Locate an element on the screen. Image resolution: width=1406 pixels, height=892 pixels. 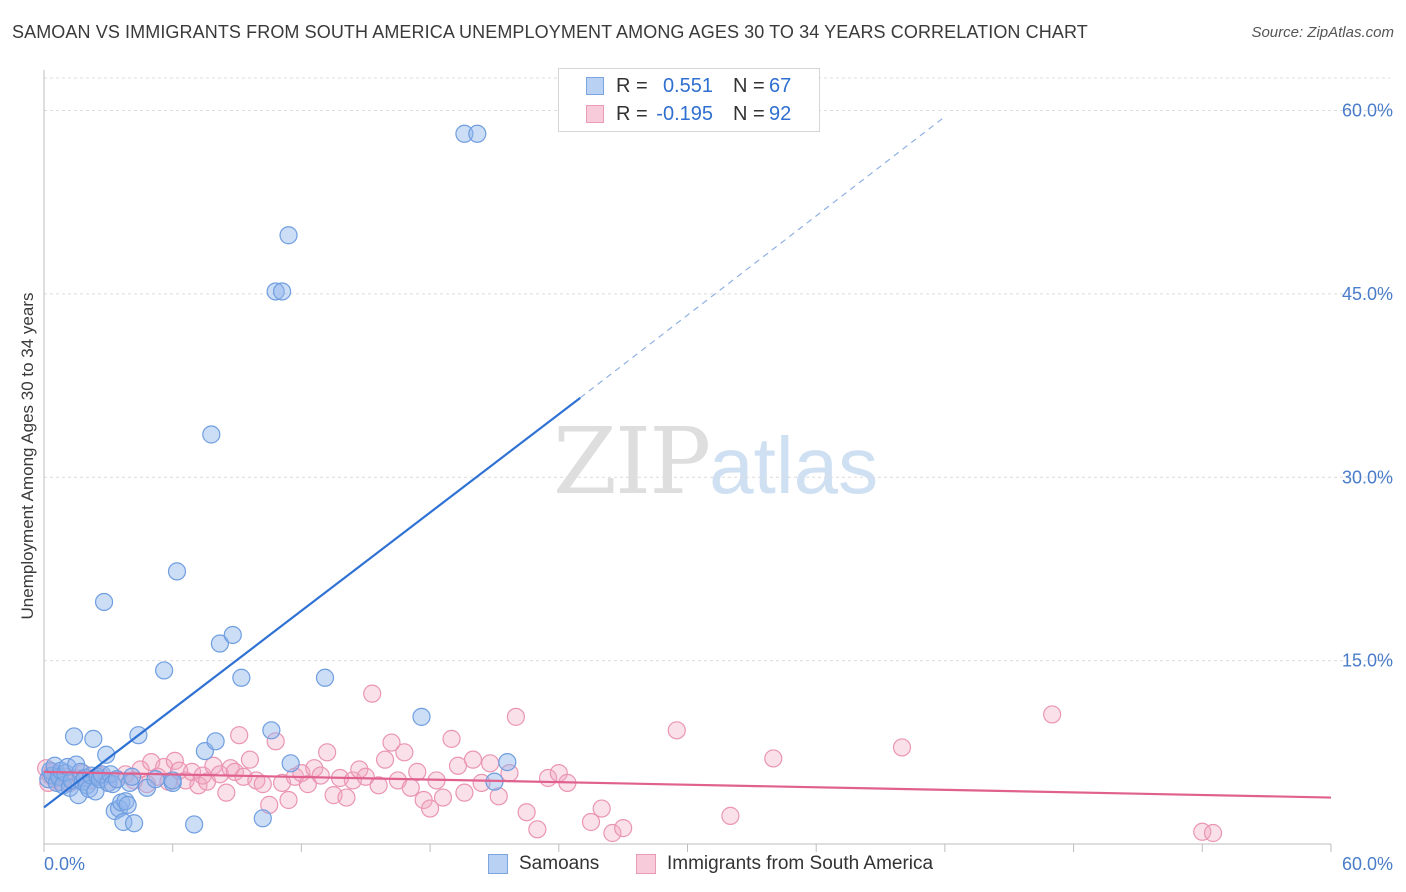
watermark: ZIPatlas is located at coordinates (715, 461).